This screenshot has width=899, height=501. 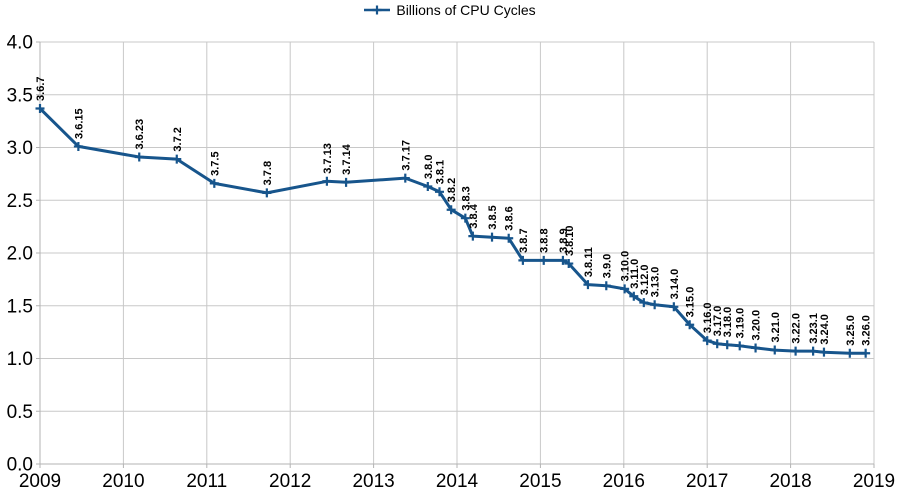 What do you see at coordinates (675, 284) in the screenshot?
I see `data-point-label: 3.14.0` at bounding box center [675, 284].